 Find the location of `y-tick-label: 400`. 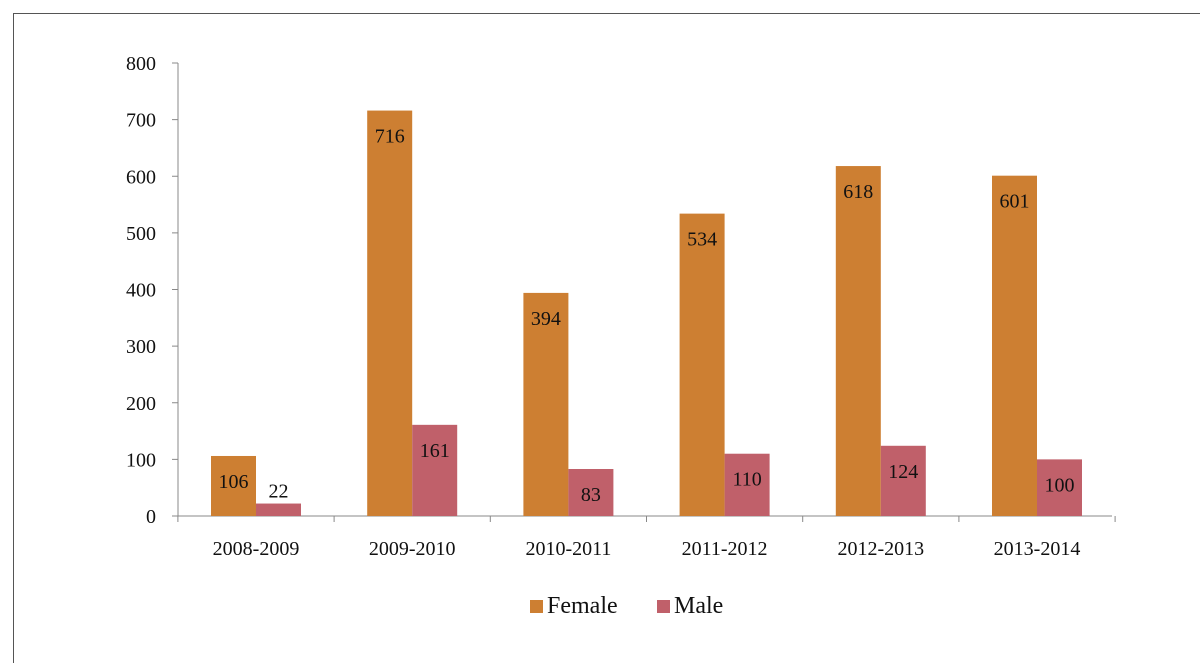

y-tick-label: 400 is located at coordinates (141, 291).